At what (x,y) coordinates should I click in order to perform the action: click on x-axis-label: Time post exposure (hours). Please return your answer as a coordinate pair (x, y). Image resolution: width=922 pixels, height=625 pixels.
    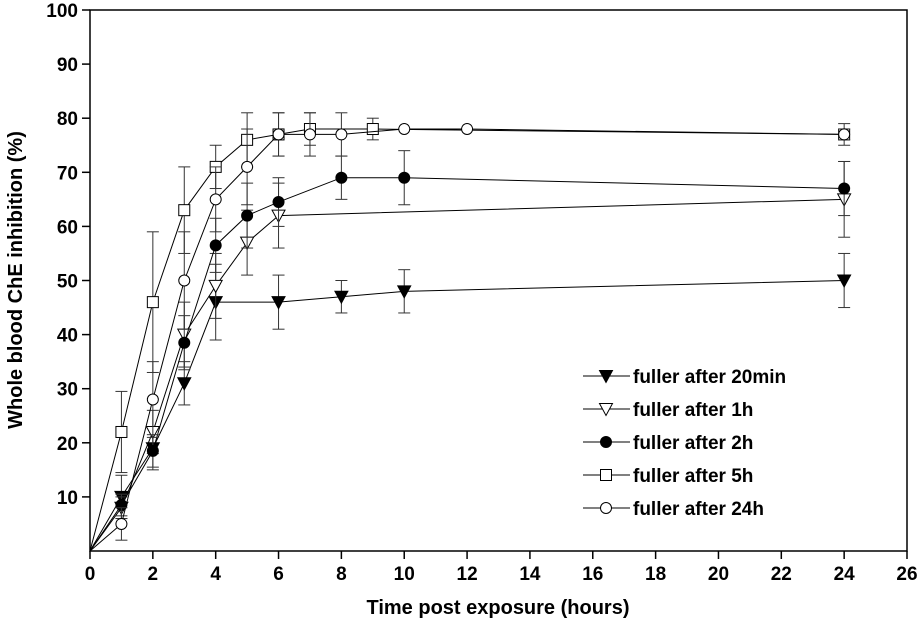
    Looking at the image, I should click on (497, 608).